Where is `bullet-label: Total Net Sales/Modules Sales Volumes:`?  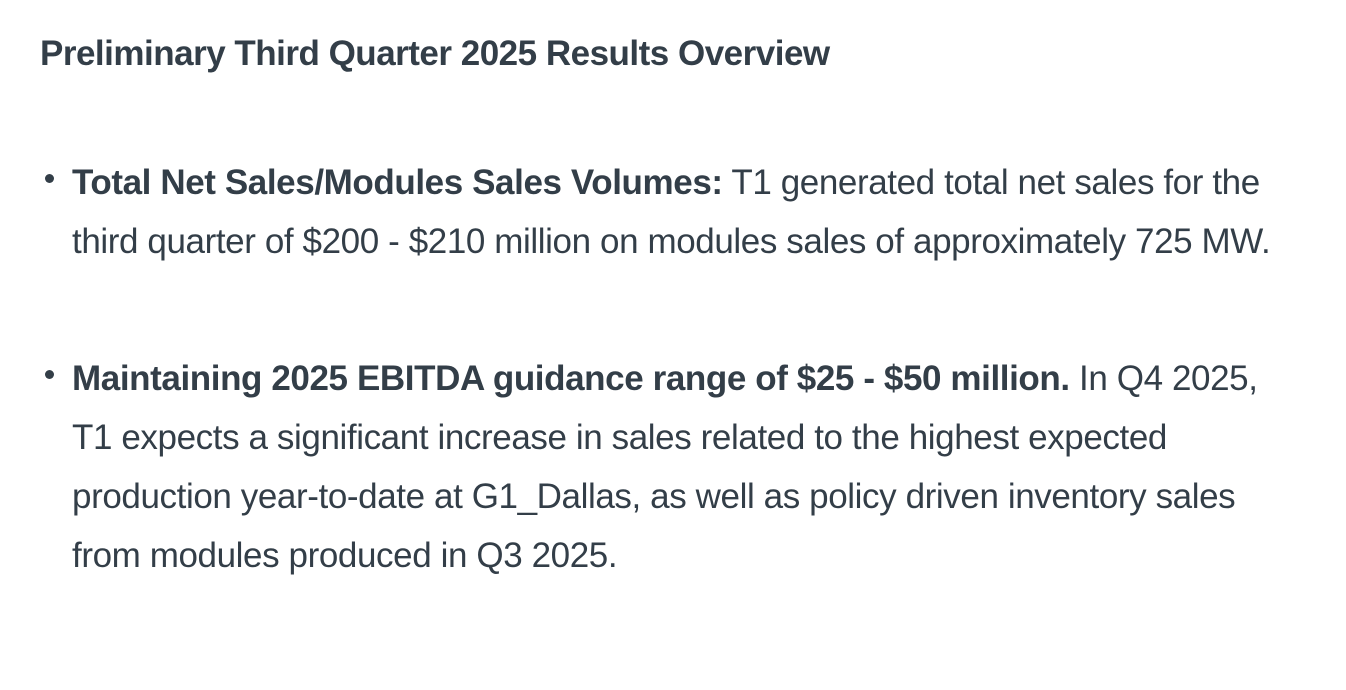
bullet-label: Total Net Sales/Modules Sales Volumes: is located at coordinates (397, 182).